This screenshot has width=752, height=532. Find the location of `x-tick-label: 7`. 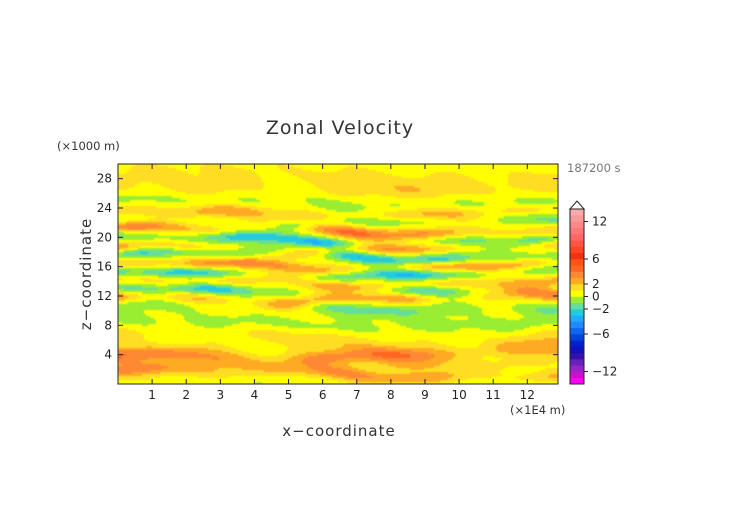

x-tick-label: 7 is located at coordinates (357, 395).